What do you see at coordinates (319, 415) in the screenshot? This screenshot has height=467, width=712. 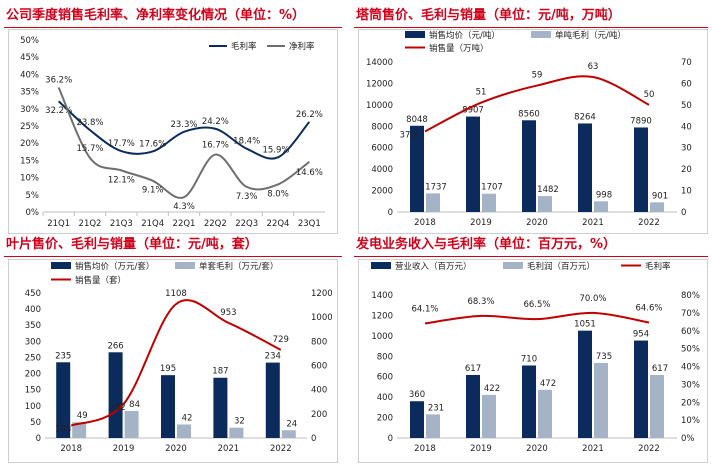 I see `y2-tick-label: 200` at bounding box center [319, 415].